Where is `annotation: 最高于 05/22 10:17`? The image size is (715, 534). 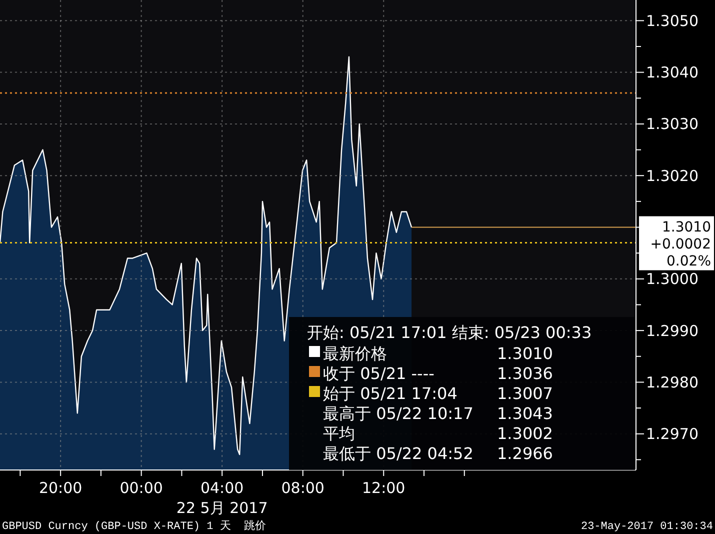
annotation: 最高于 05/22 10:17 is located at coordinates (398, 413).